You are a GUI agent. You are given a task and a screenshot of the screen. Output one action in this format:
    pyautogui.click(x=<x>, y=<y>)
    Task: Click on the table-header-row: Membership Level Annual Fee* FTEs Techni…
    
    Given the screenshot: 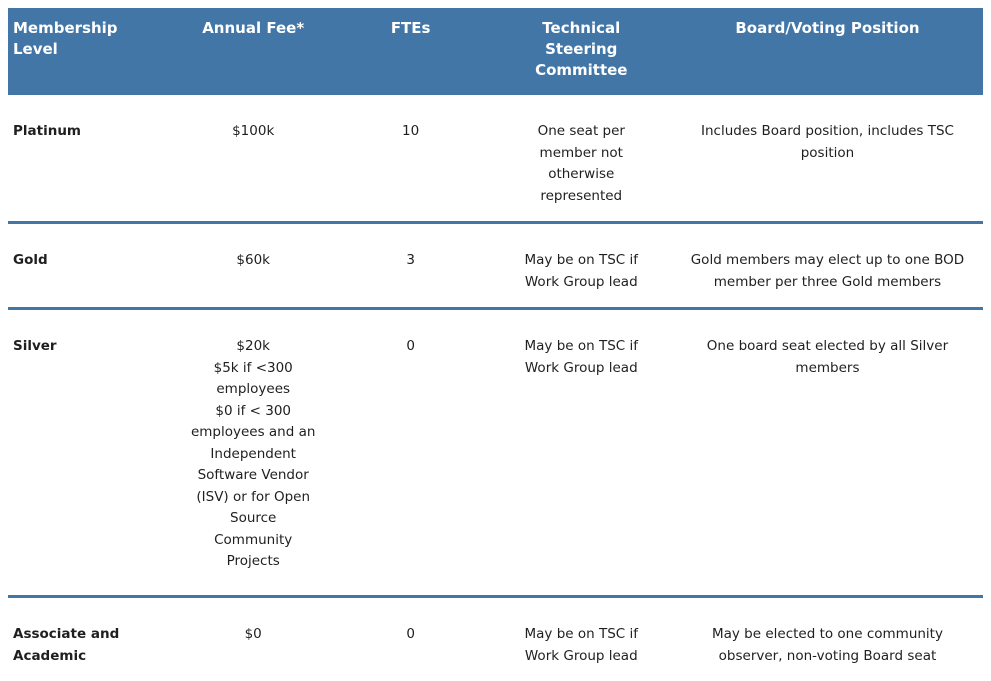 What is the action you would take?
    pyautogui.click(x=495, y=51)
    